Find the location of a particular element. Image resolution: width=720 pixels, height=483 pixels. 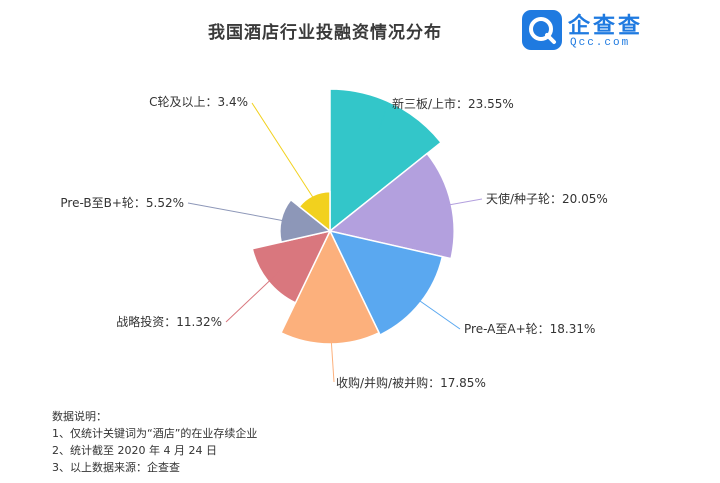

brand-name: 企查查 is located at coordinates (606, 26).